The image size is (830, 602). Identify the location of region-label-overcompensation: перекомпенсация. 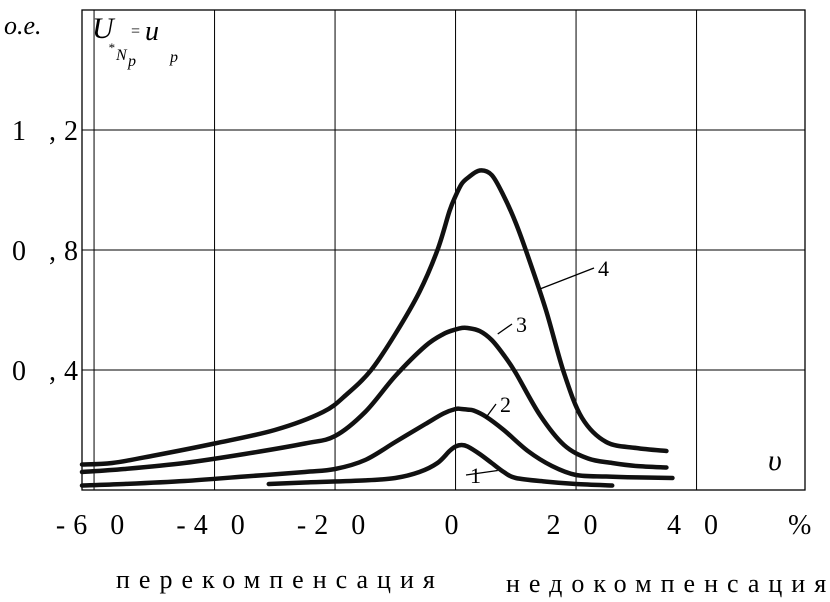
(280, 579).